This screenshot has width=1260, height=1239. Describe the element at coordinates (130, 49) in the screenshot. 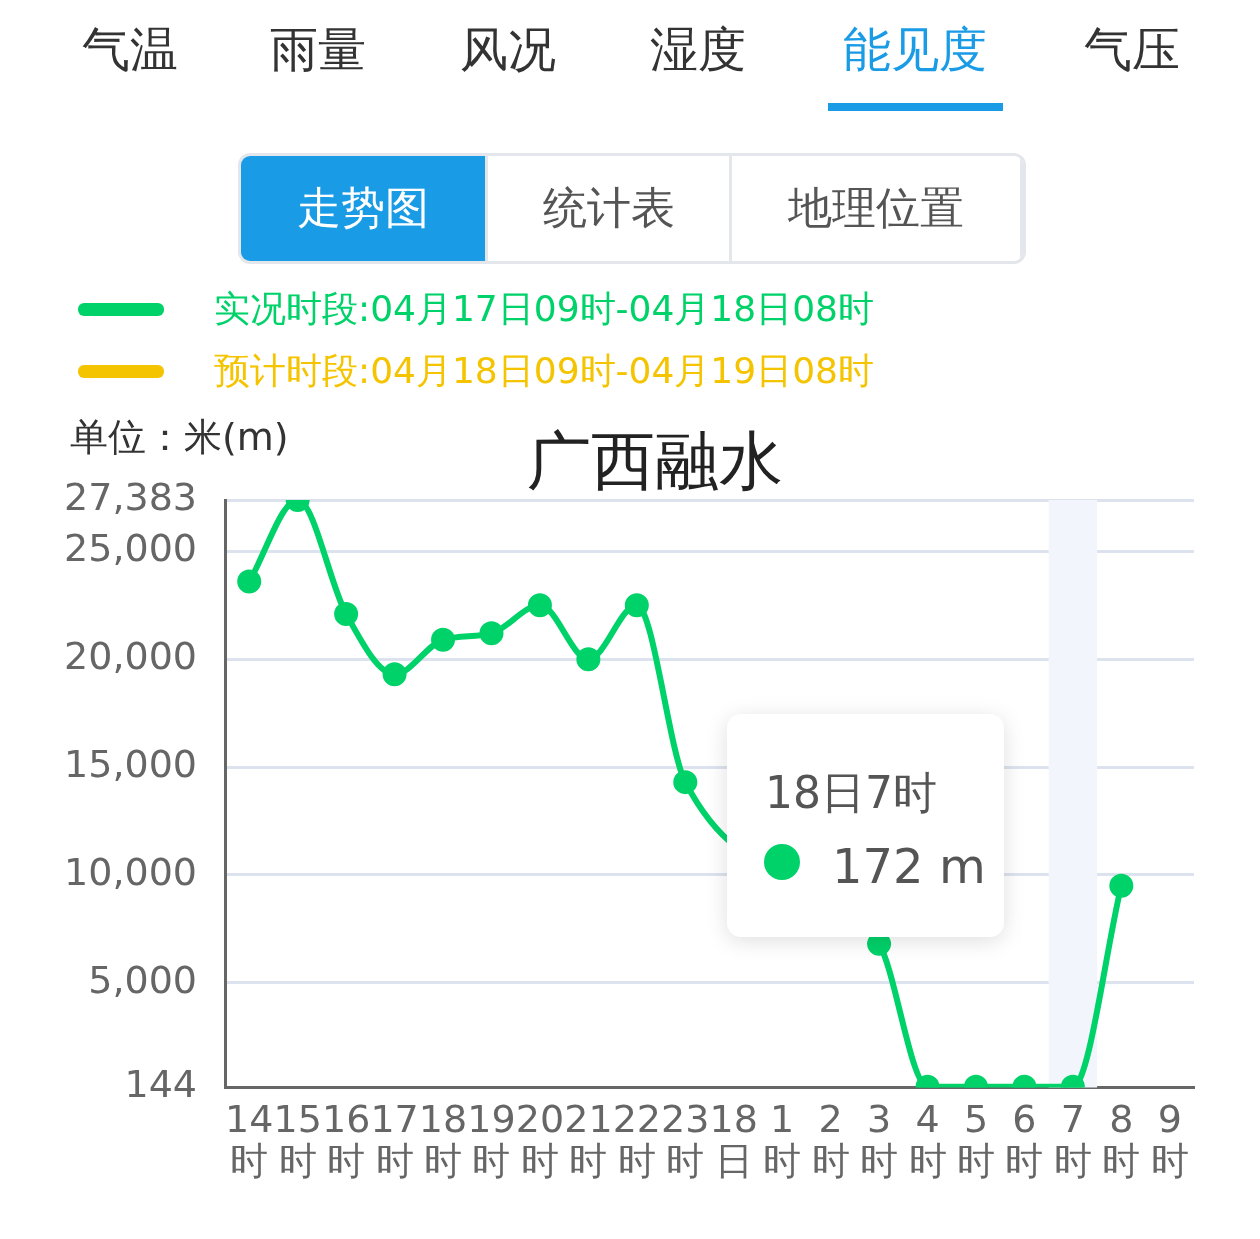

I see `text: 气温` at that location.